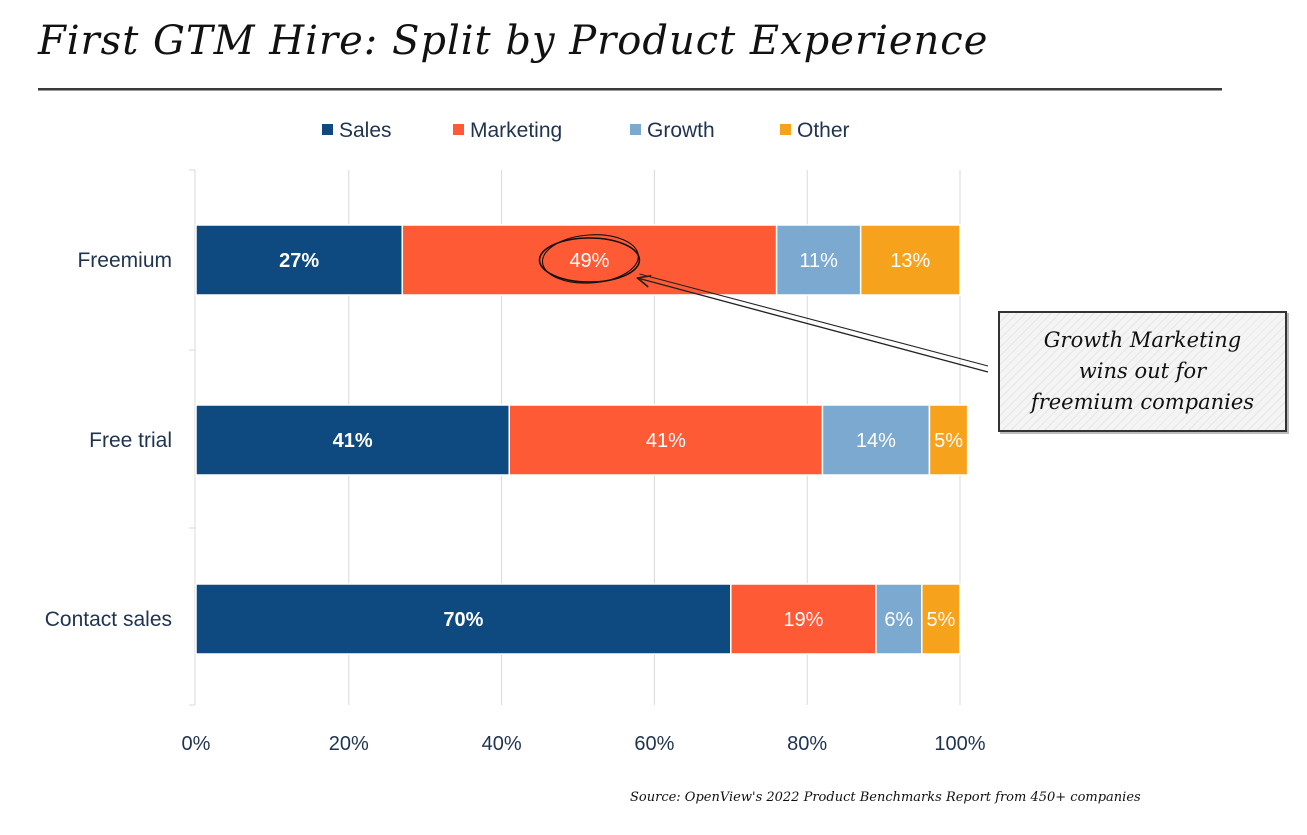  I want to click on legend-item: Growth, so click(672, 130).